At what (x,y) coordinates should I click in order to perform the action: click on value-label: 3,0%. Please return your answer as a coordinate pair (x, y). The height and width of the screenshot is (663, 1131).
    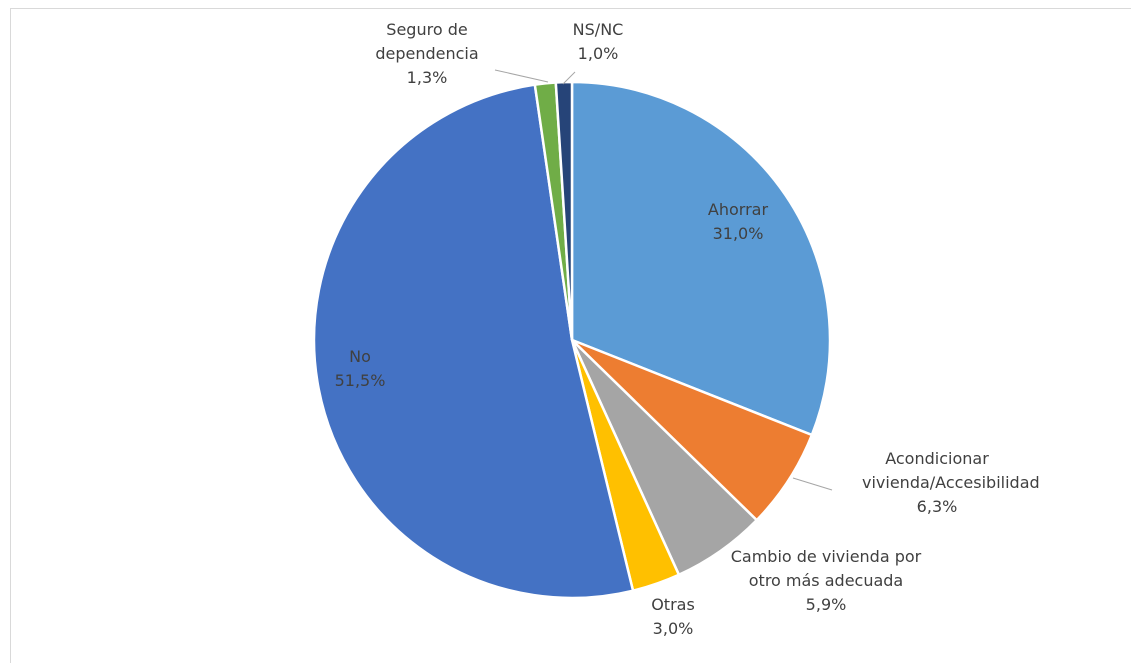
    Looking at the image, I should click on (673, 628).